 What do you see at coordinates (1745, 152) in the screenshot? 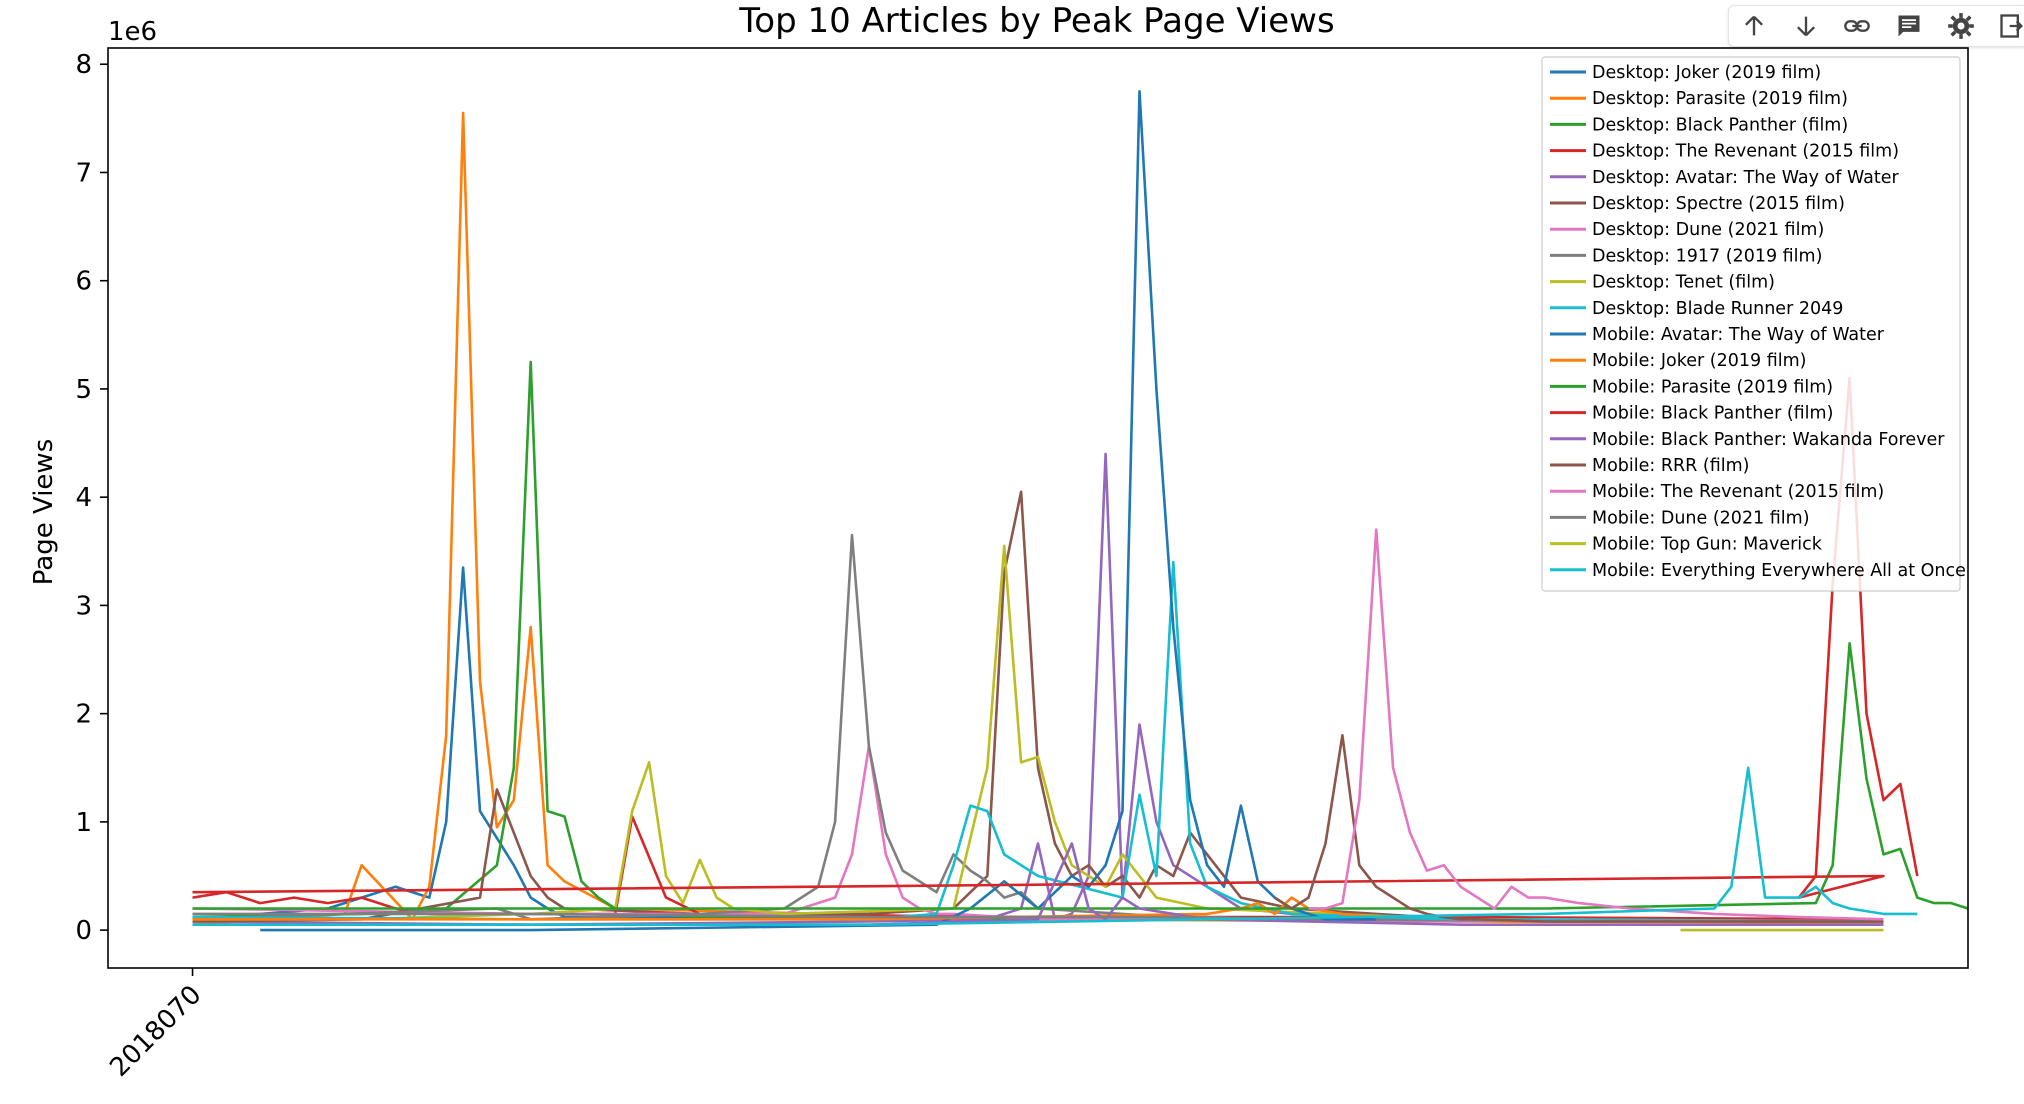
I see `legend-entry: Desktop: The Revenant (2015 film)` at bounding box center [1745, 152].